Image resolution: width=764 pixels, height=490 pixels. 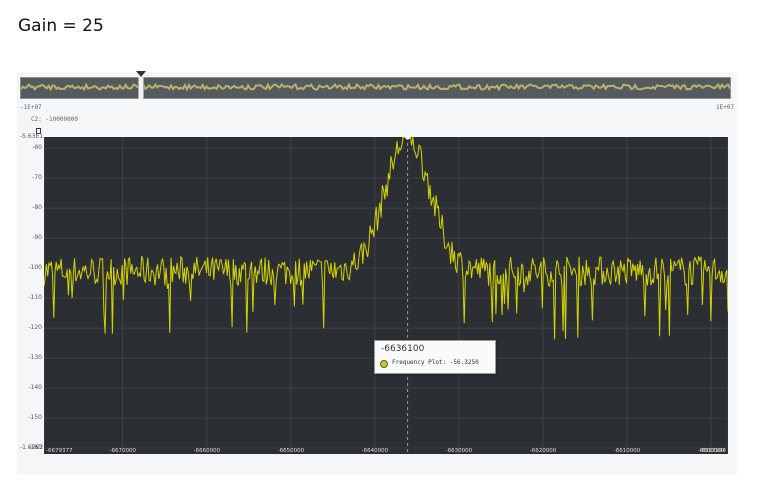 I want to click on y-tick-label: -120, so click(x=35, y=328).